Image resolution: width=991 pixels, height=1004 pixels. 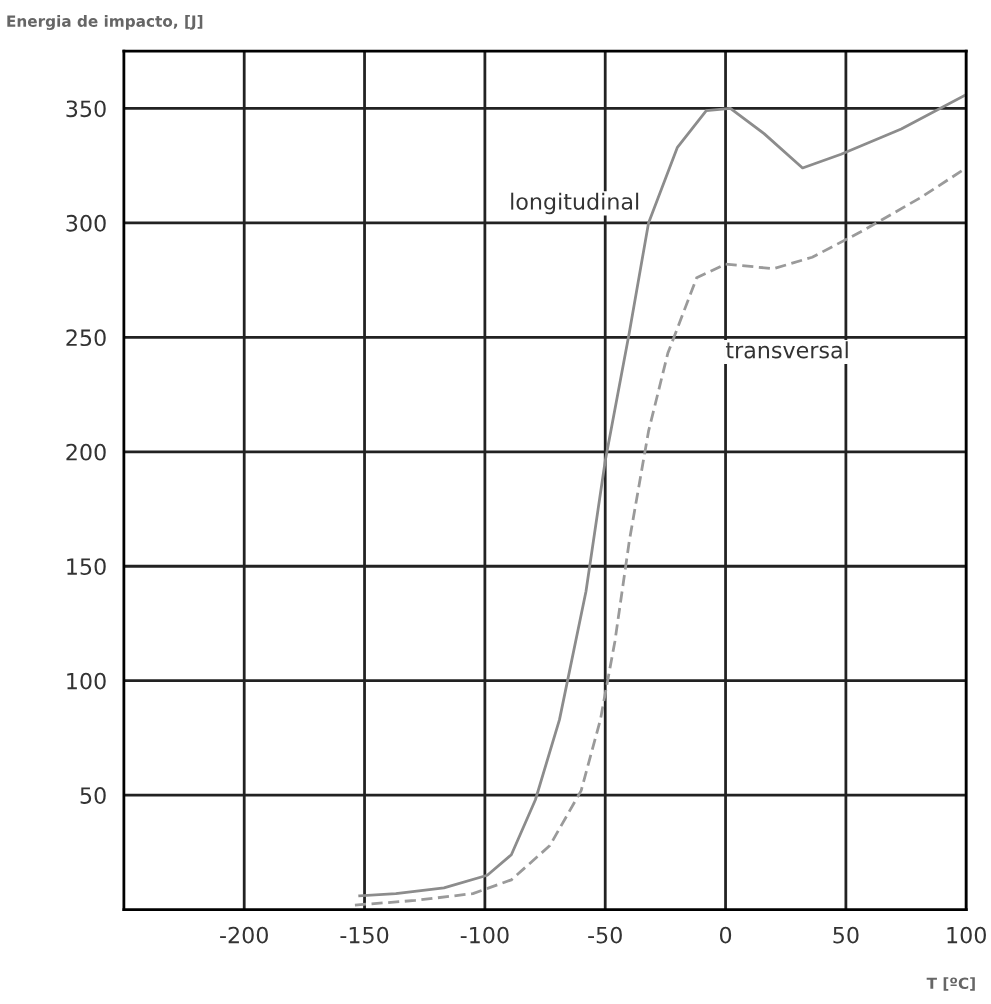 I want to click on x-tick-label: 100, so click(x=966, y=935).